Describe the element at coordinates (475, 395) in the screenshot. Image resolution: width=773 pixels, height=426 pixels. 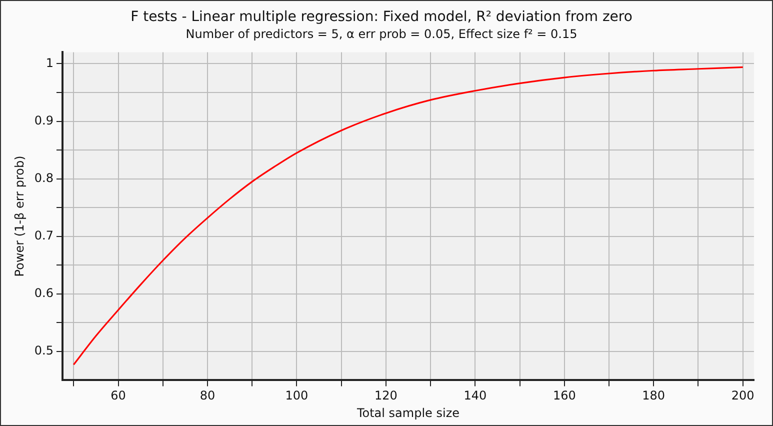
I see `x-tick-label: 140` at that location.